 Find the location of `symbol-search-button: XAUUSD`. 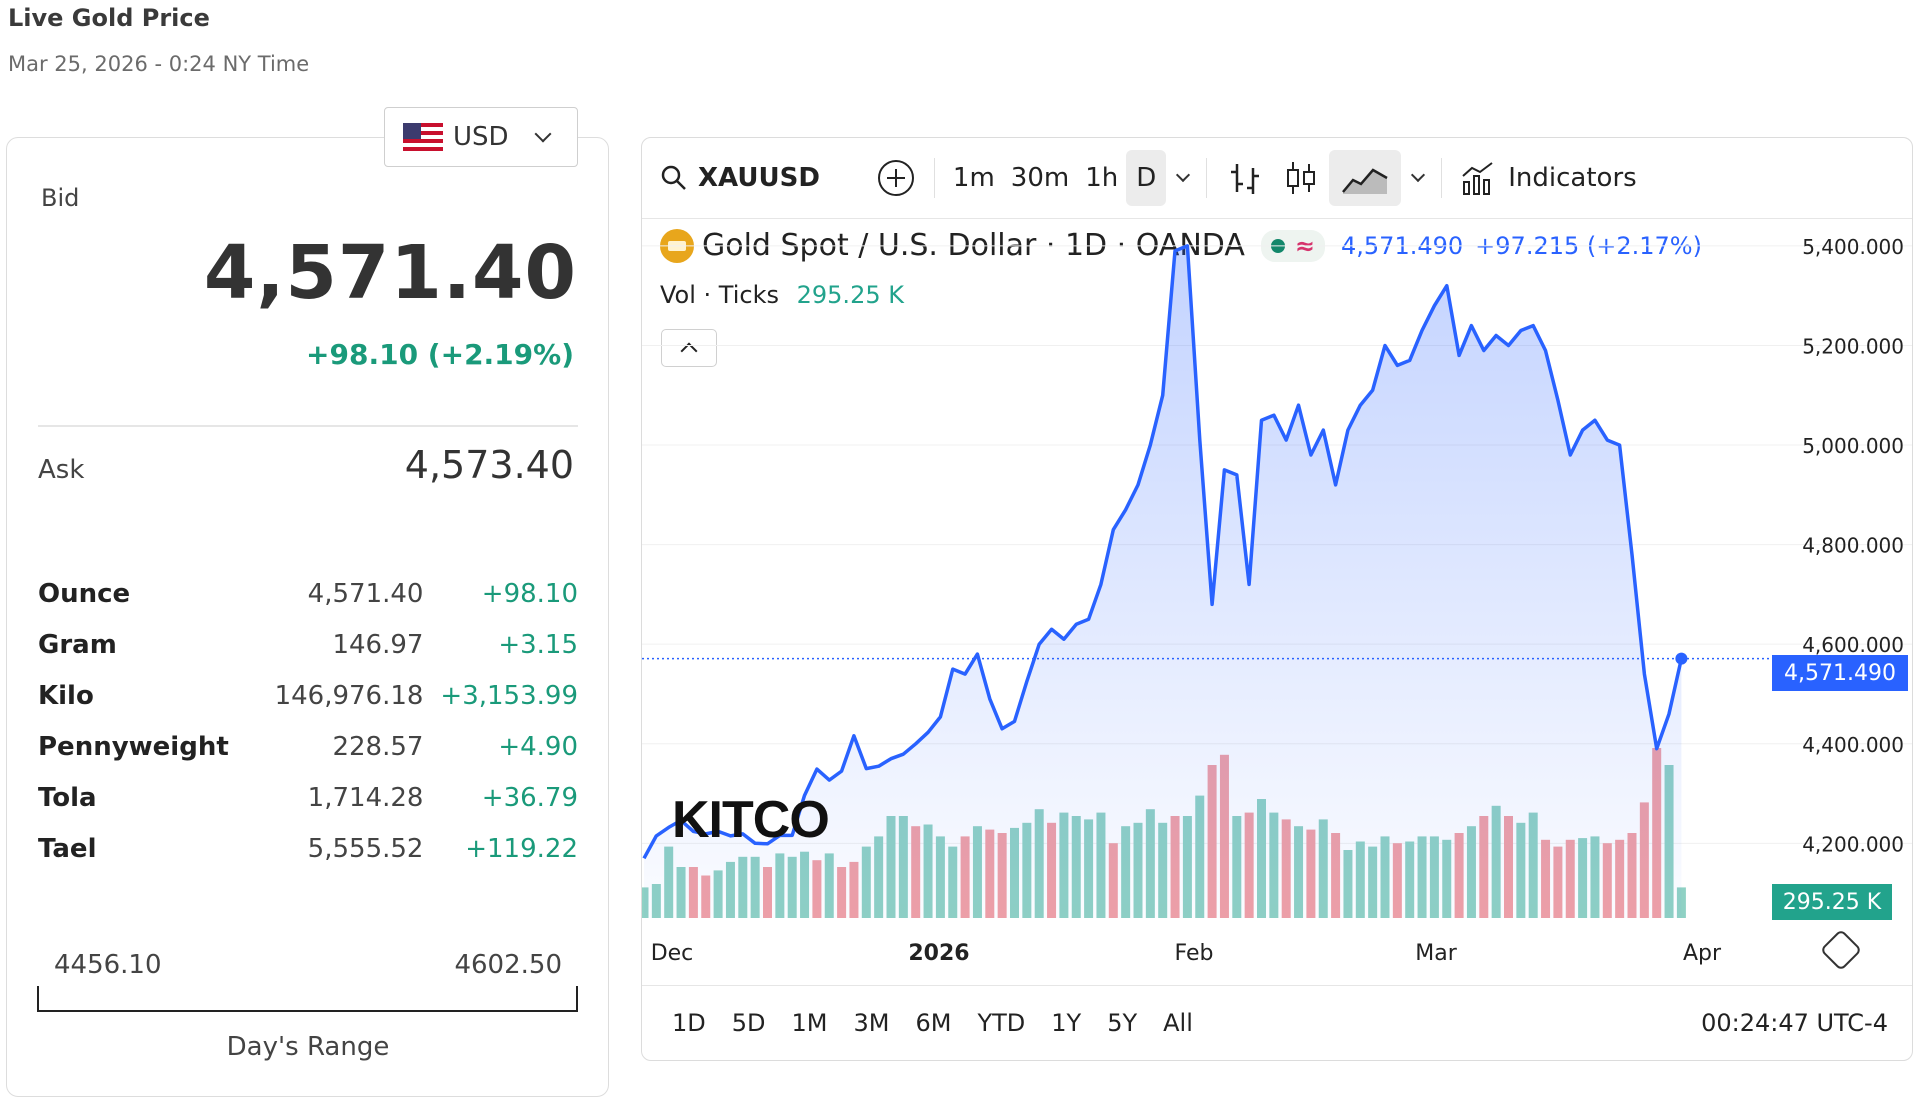

symbol-search-button: XAUUSD is located at coordinates (735, 178).